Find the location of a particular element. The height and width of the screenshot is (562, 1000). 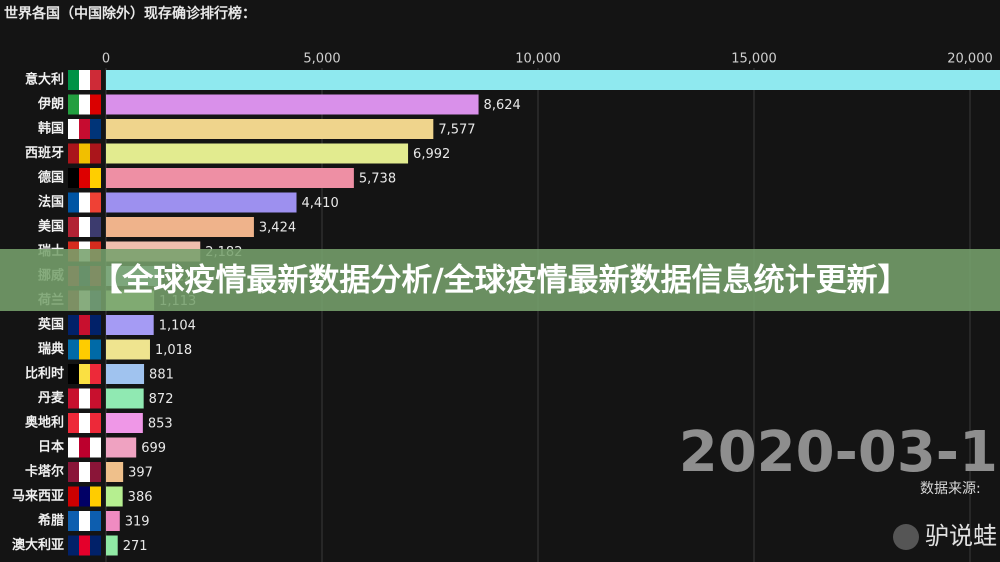

category-label: 英国 is located at coordinates (50, 325).